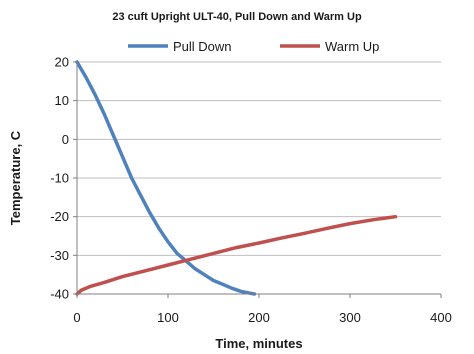 This screenshot has height=354, width=474. Describe the element at coordinates (62, 62) in the screenshot. I see `y-tick-label: 20` at that location.